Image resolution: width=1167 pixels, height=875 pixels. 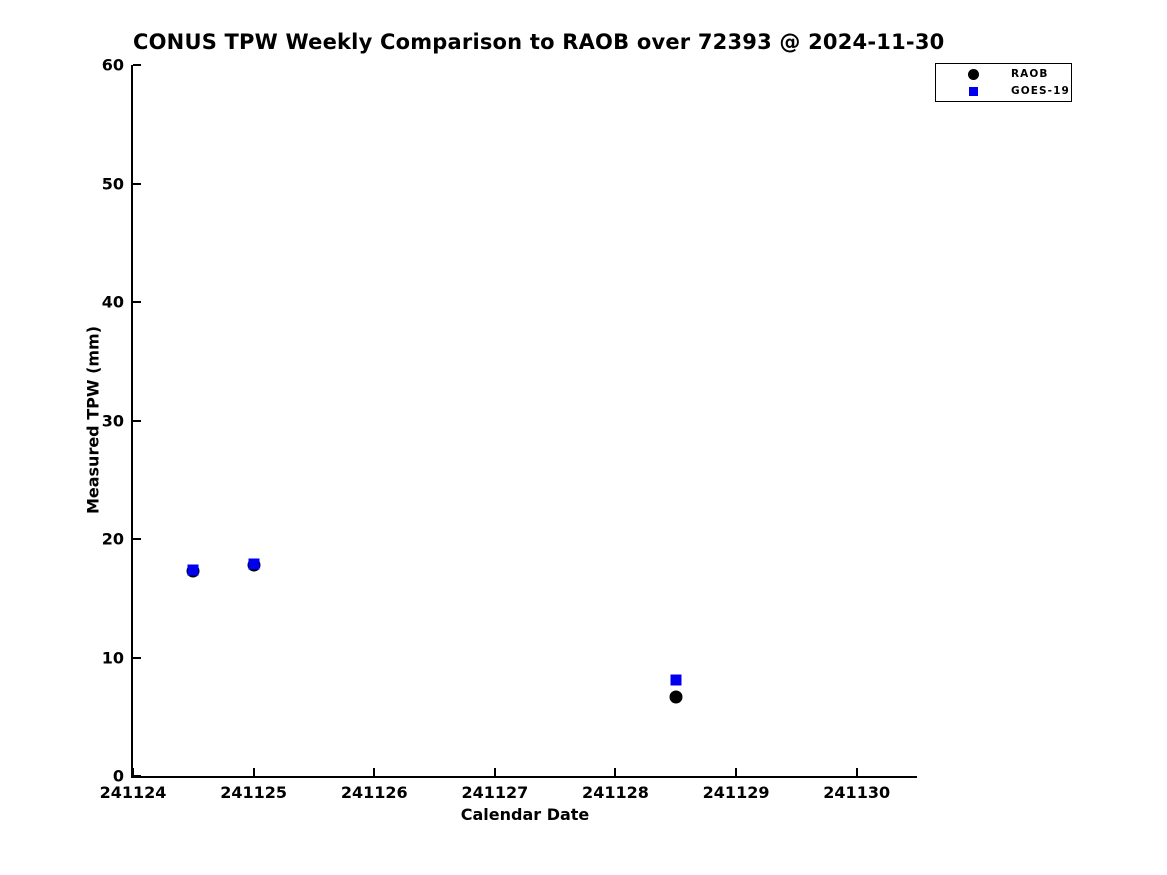 What do you see at coordinates (112, 657) in the screenshot?
I see `y-tick-label: 10` at bounding box center [112, 657].